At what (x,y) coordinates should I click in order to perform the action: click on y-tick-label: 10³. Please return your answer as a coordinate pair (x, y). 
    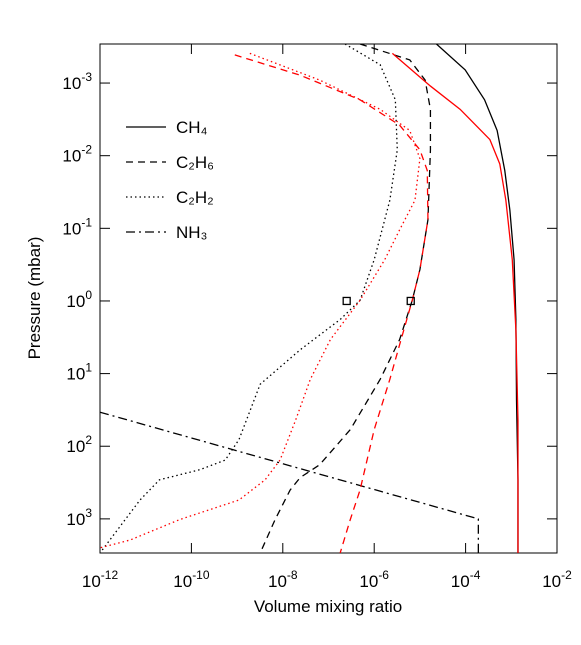
    Looking at the image, I should click on (79, 517).